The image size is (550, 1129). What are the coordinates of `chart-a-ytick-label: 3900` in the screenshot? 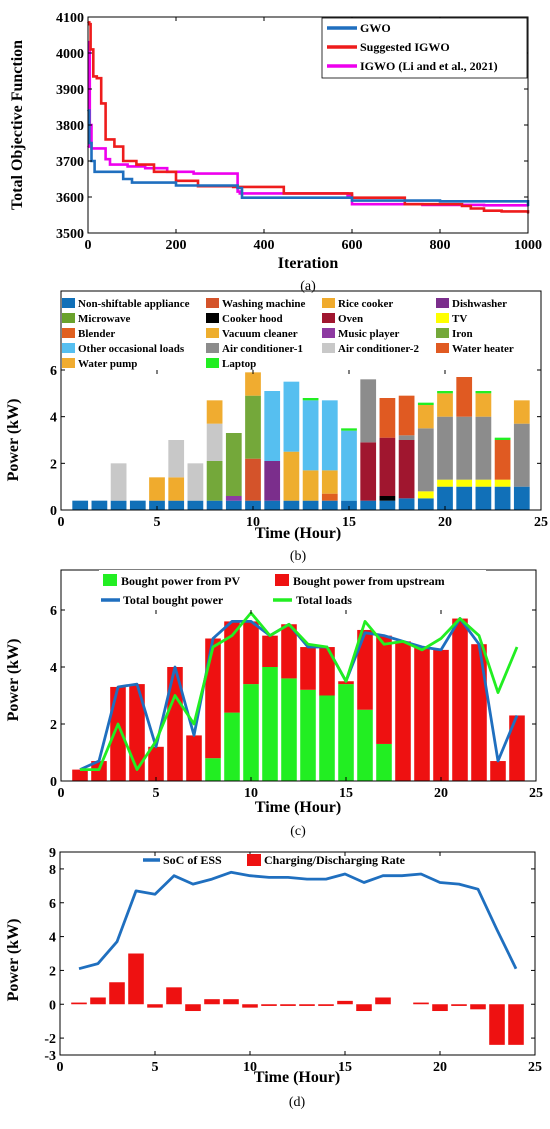 It's located at (70, 90).